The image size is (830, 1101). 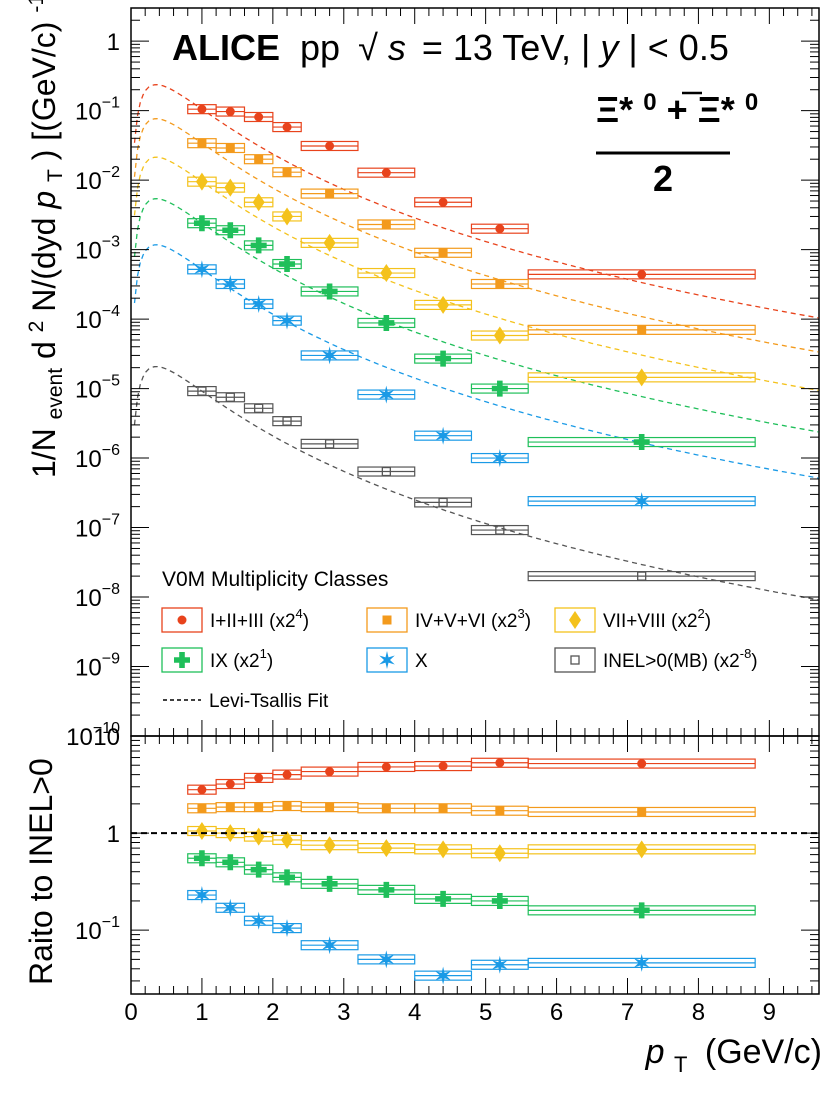 What do you see at coordinates (93, 735) in the screenshot?
I see `top-y-tick-label: 10⁻¹⁰` at bounding box center [93, 735].